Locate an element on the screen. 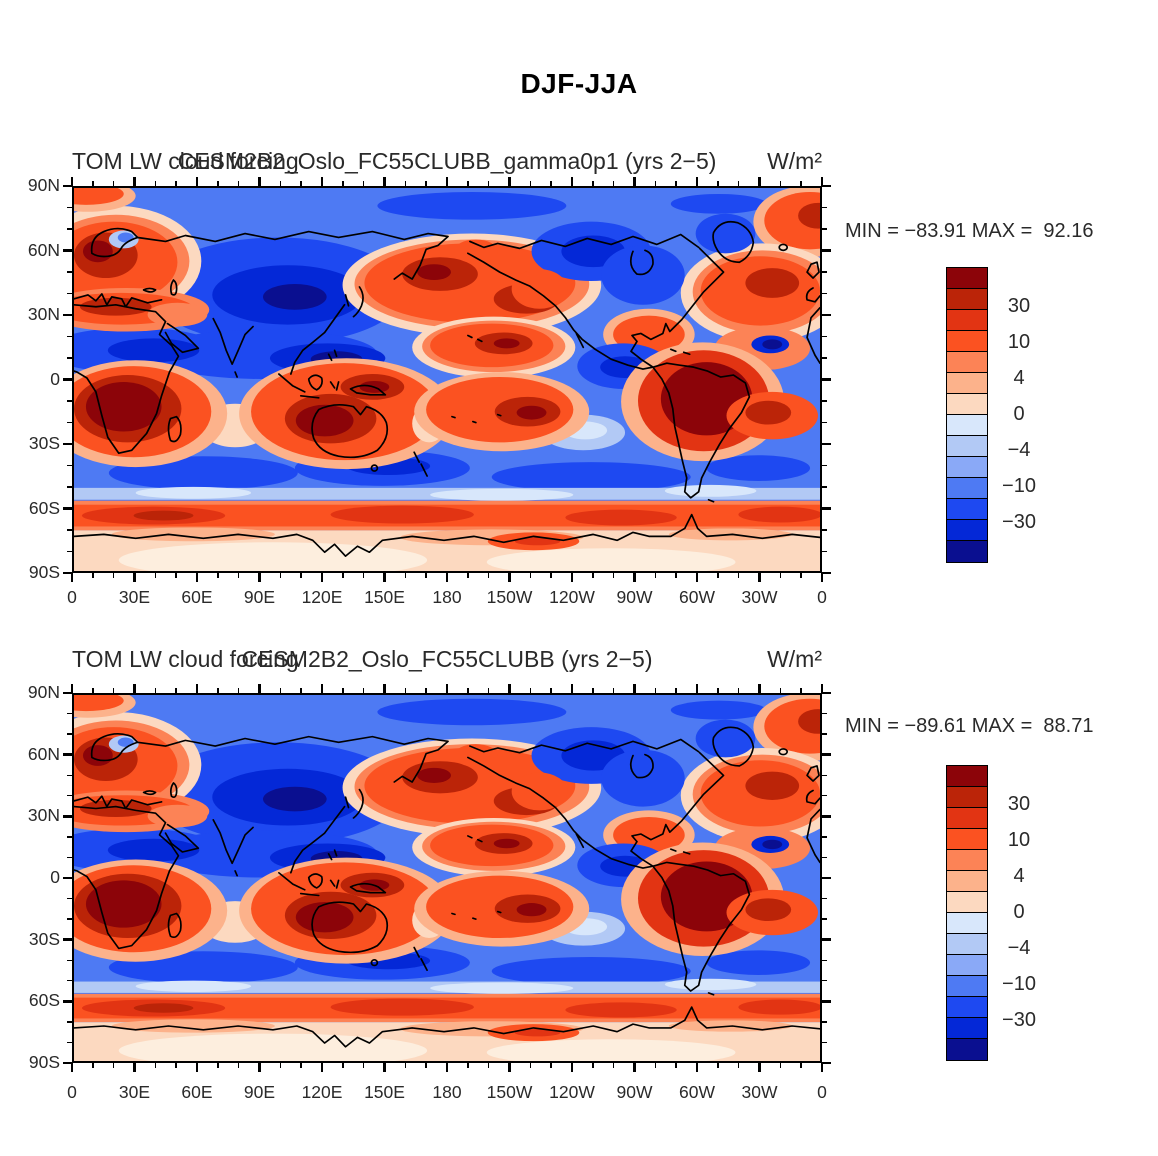  panel-title-center: CESM2B2_Oslo_FC55CLUBB (yrs 2−5) is located at coordinates (447, 659).